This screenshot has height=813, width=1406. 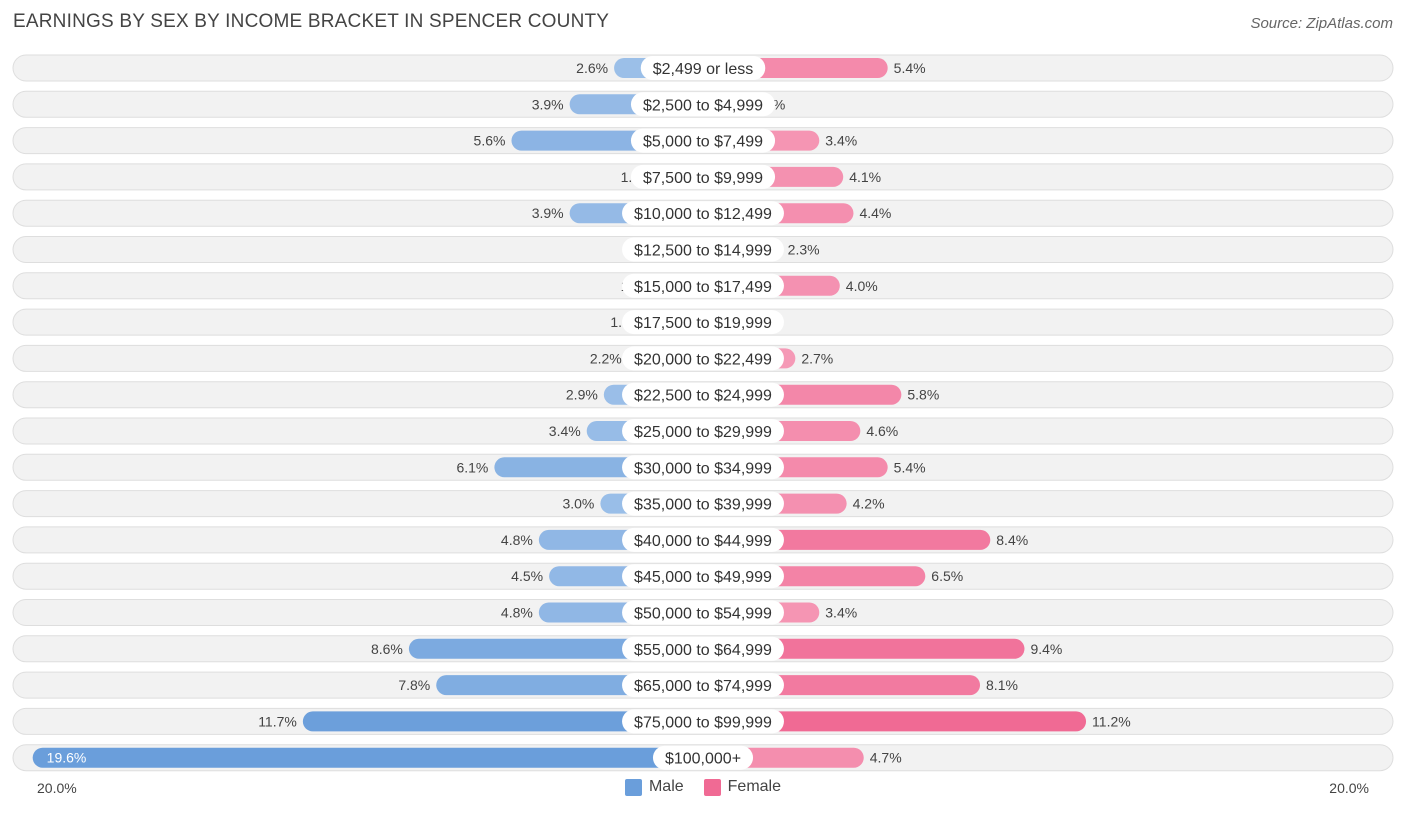 What do you see at coordinates (582, 395) in the screenshot?
I see `male-value-label: 2.9%` at bounding box center [582, 395].